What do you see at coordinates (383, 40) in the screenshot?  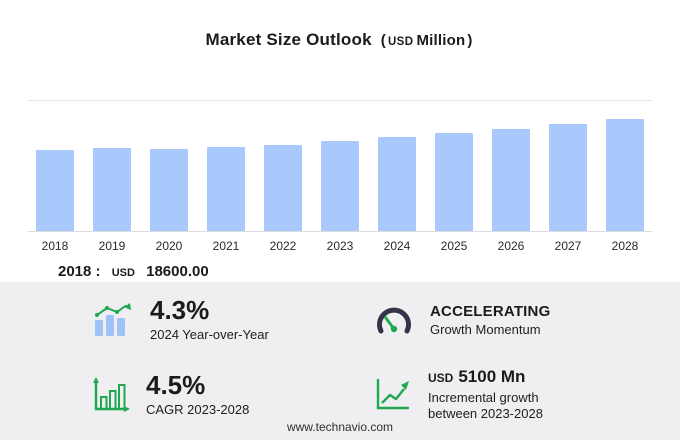 I see `title-paren-open: (` at bounding box center [383, 40].